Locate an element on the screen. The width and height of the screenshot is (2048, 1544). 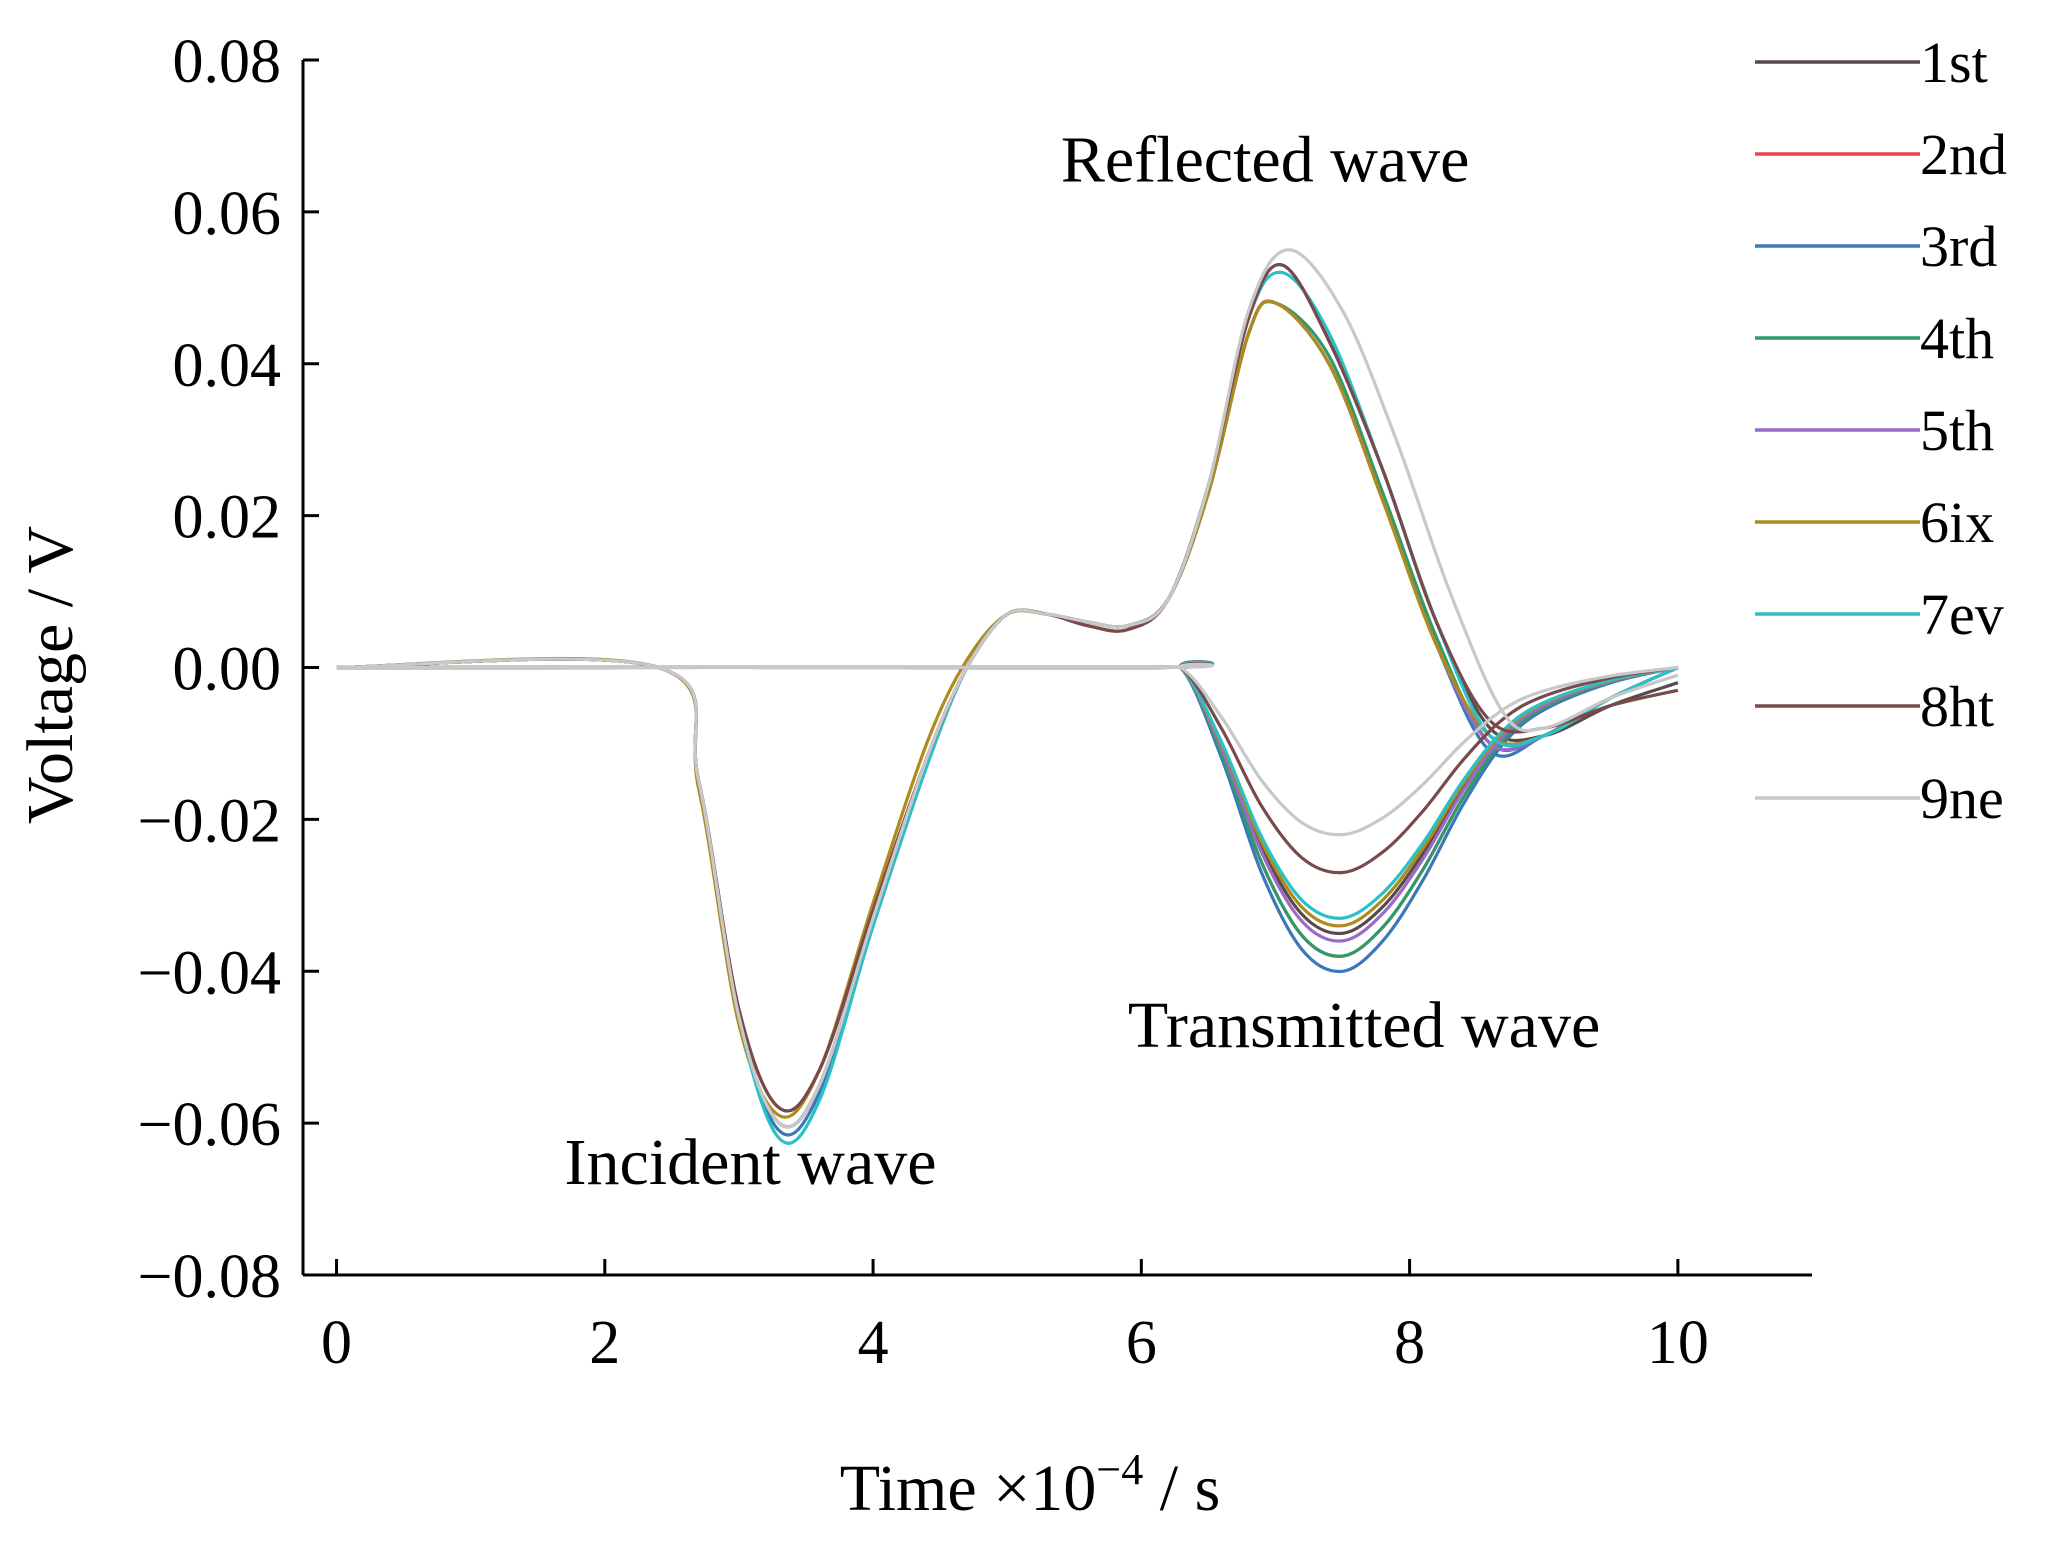
annotation-label: Reflected wave is located at coordinates (1265, 160).